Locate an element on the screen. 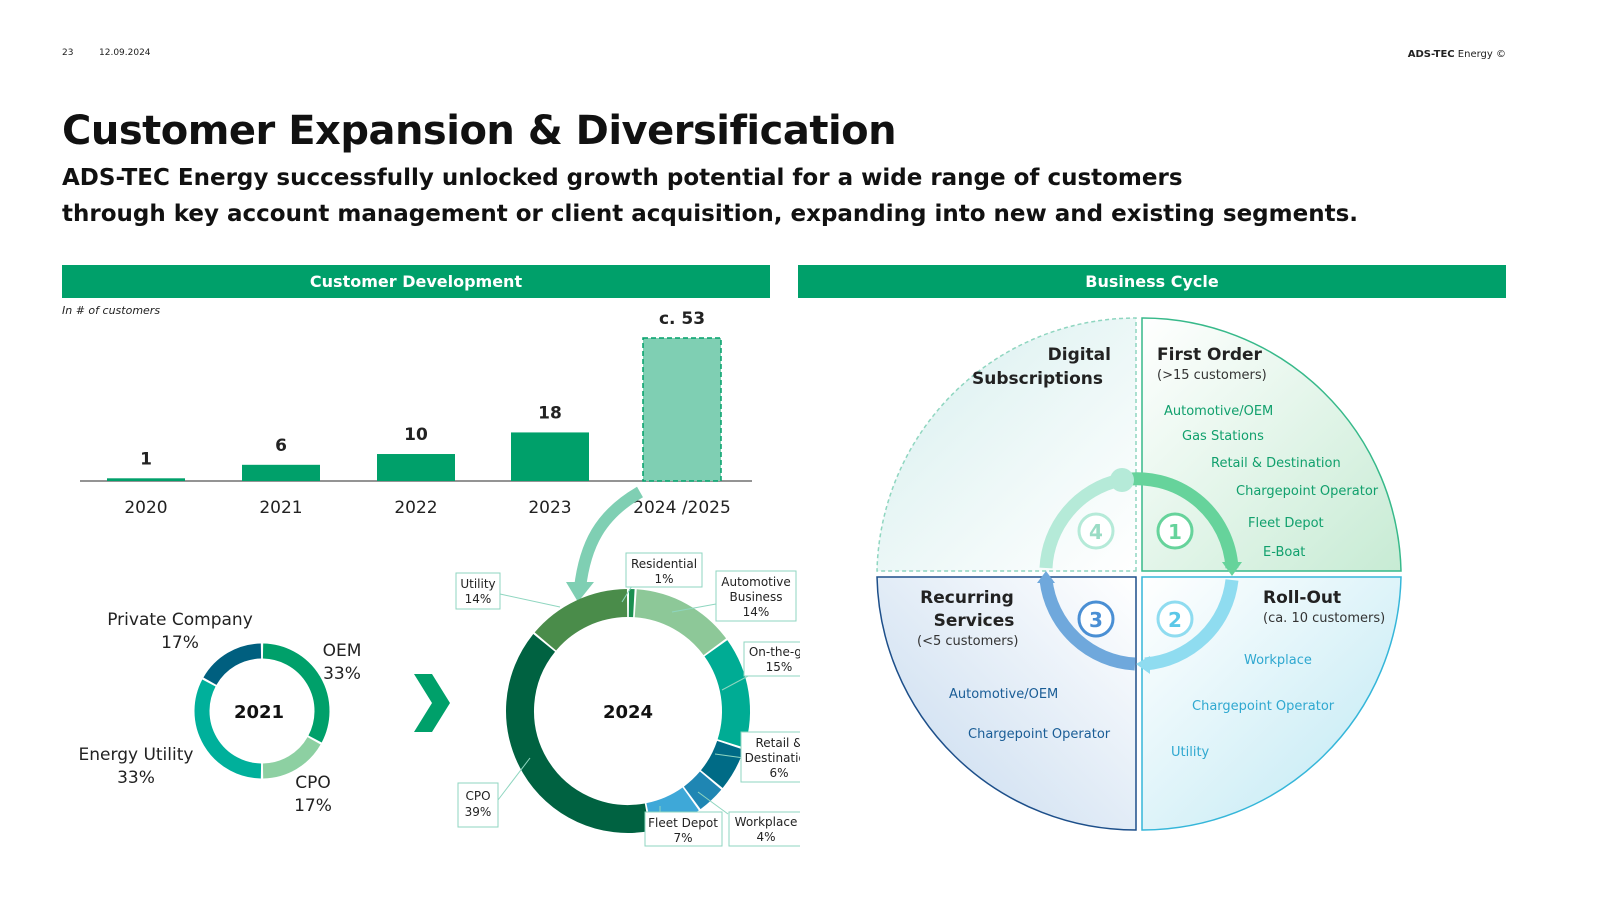  bar-2022 is located at coordinates (416, 467).